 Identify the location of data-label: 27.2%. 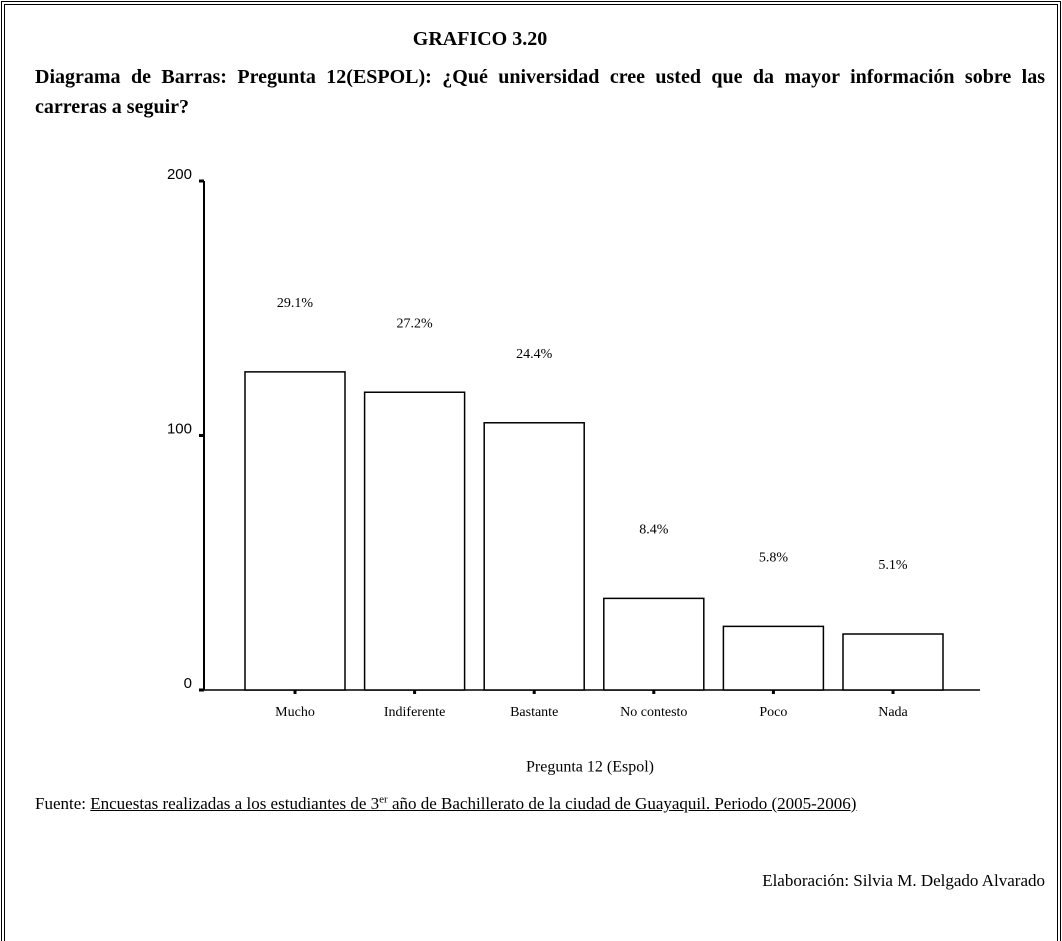
(415, 323).